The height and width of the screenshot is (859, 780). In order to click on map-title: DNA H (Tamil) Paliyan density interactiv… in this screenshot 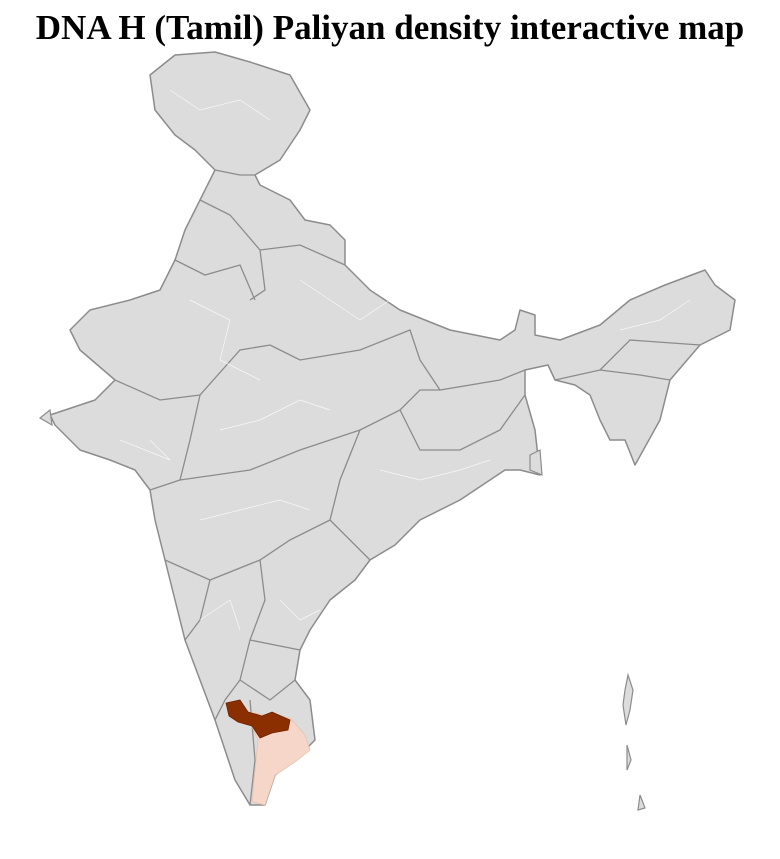, I will do `click(390, 27)`.